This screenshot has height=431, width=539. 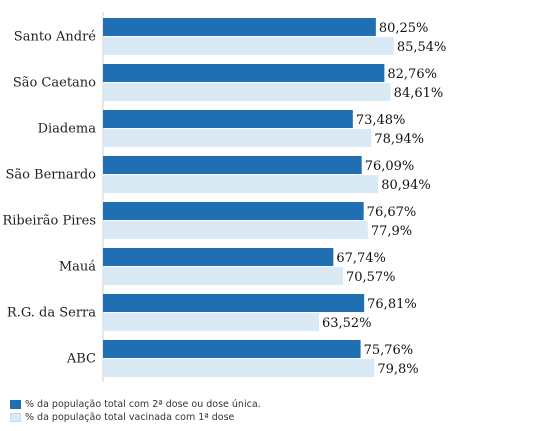 What do you see at coordinates (406, 185) in the screenshot?
I see `data-label: 80,94%` at bounding box center [406, 185].